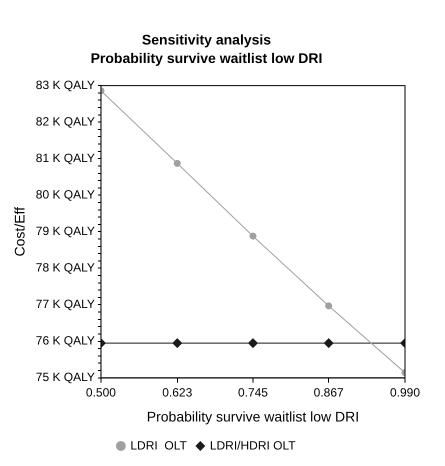  I want to click on x-axis-title: Probability survive waitlist low DRI, so click(253, 416).